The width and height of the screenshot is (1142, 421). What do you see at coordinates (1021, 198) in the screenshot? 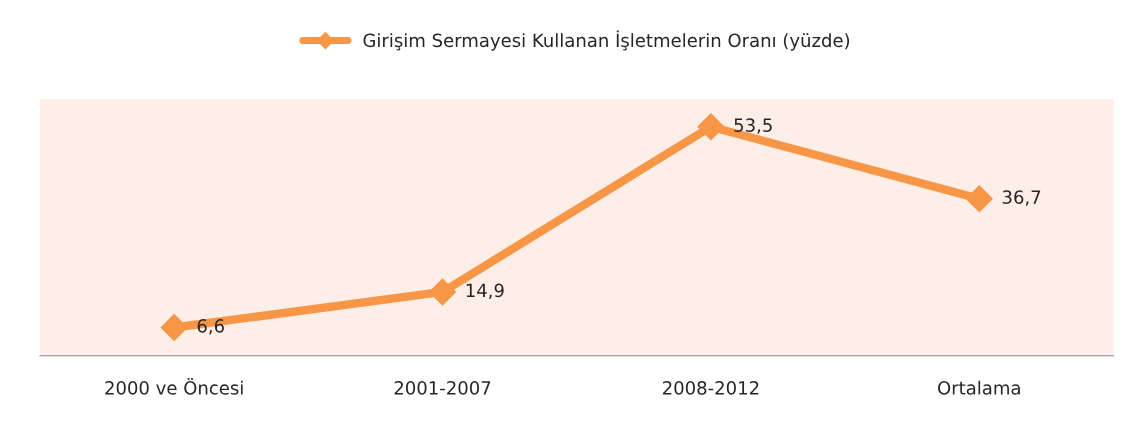
I see `data-label: 36,7` at bounding box center [1021, 198].